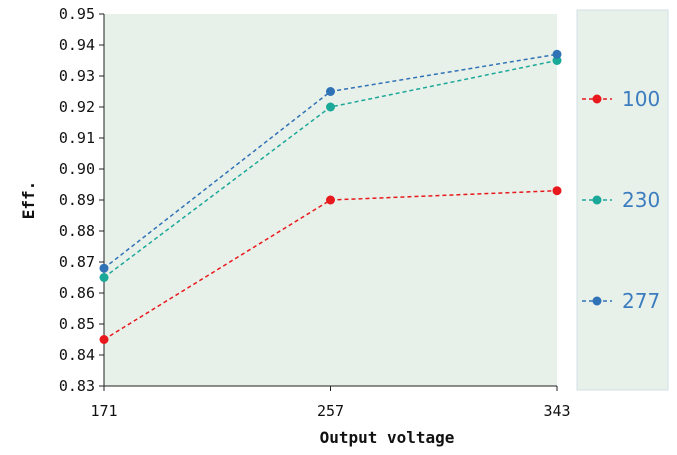 The image size is (677, 455). I want to click on x-axis-ticks: 171 257 343, so click(330, 403).